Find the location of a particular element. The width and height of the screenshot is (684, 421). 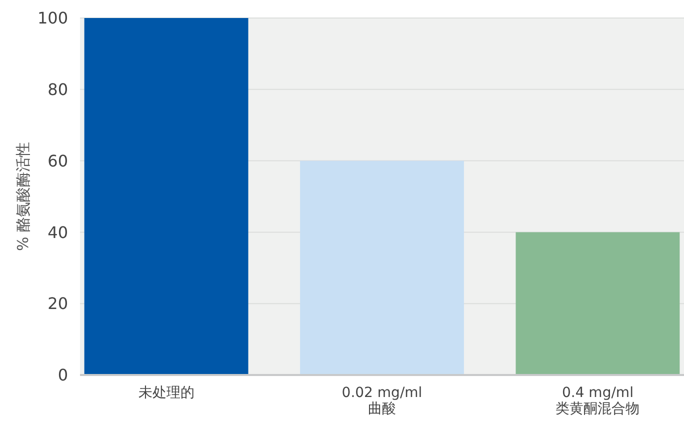

y-tick-label: 20 is located at coordinates (58, 304).